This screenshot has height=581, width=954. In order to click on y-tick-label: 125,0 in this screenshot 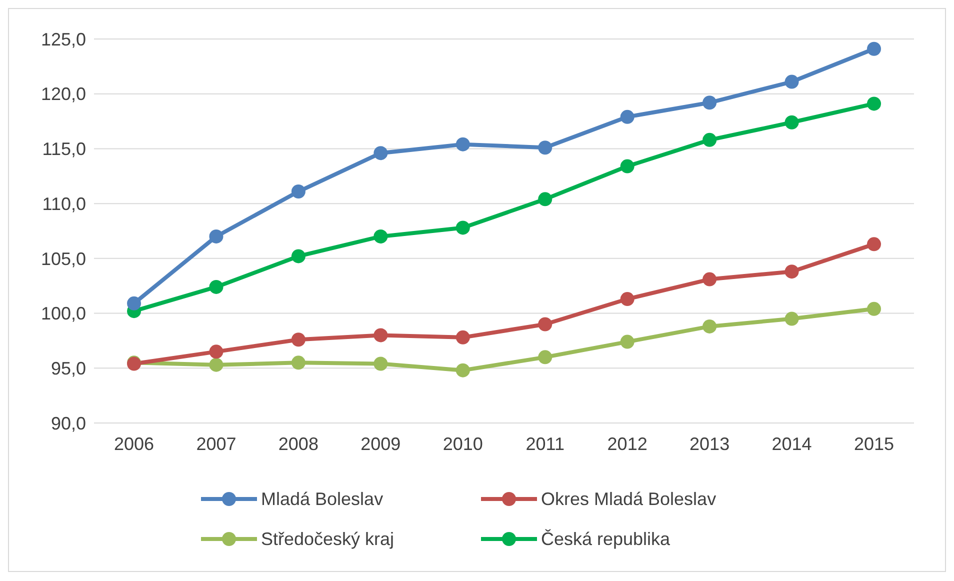, I will do `click(63, 39)`.